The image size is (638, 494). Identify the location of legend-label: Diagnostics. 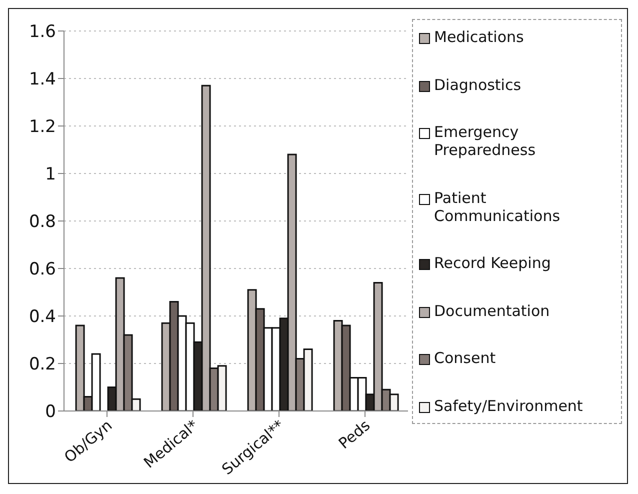
(478, 85).